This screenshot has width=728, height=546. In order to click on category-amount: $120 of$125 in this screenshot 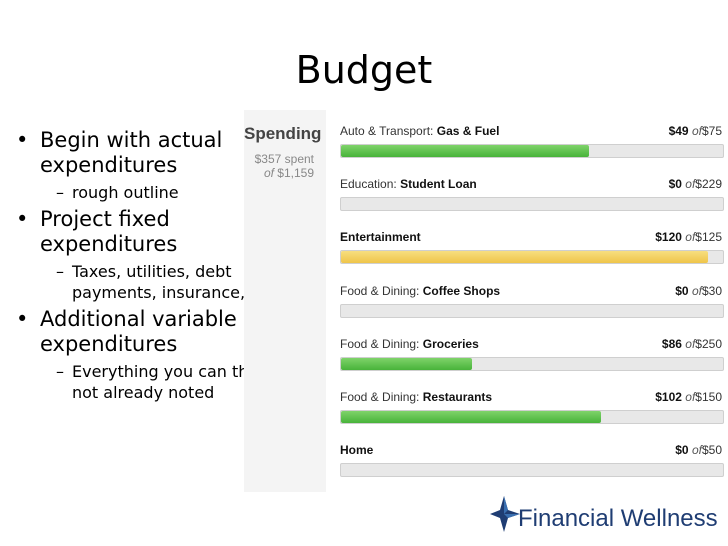, I will do `click(688, 237)`.